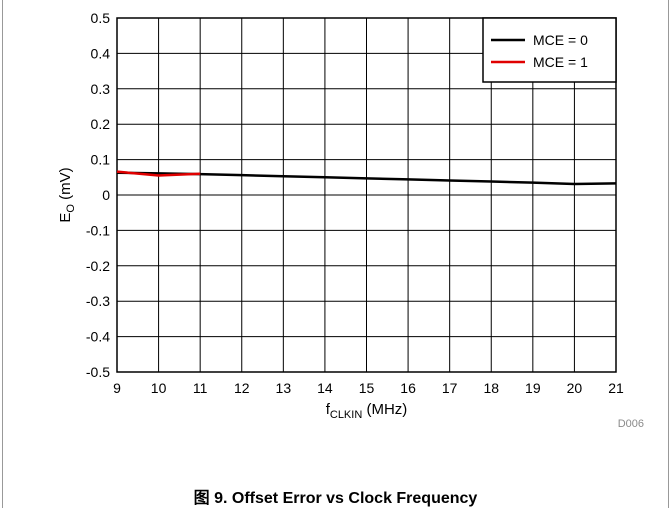 Image resolution: width=671 pixels, height=508 pixels. Describe the element at coordinates (533, 388) in the screenshot. I see `x-tick-label: 19` at that location.